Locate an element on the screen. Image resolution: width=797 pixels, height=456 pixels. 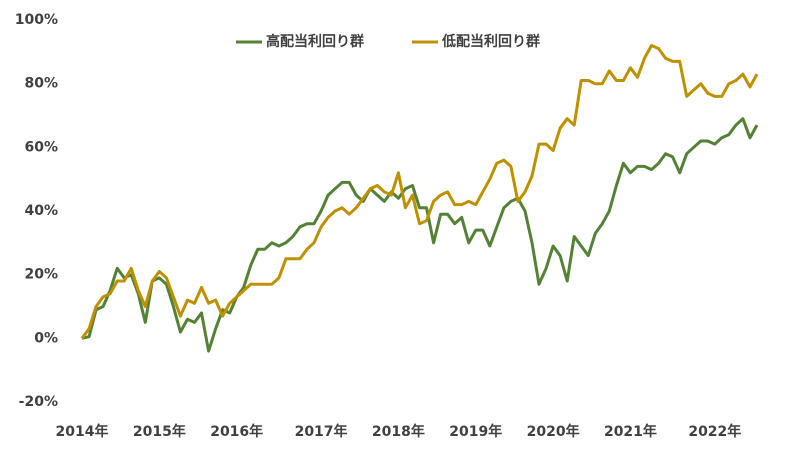
x-tick-label: 2020年 is located at coordinates (553, 431).